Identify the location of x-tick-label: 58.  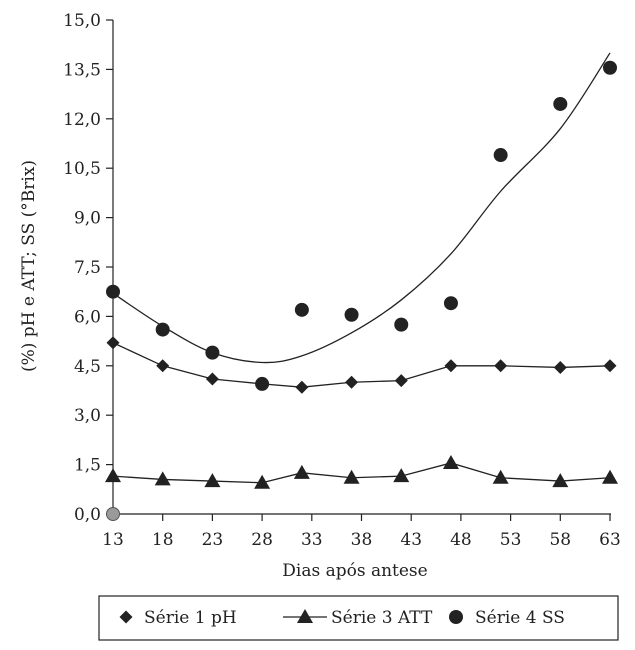
(560, 540).